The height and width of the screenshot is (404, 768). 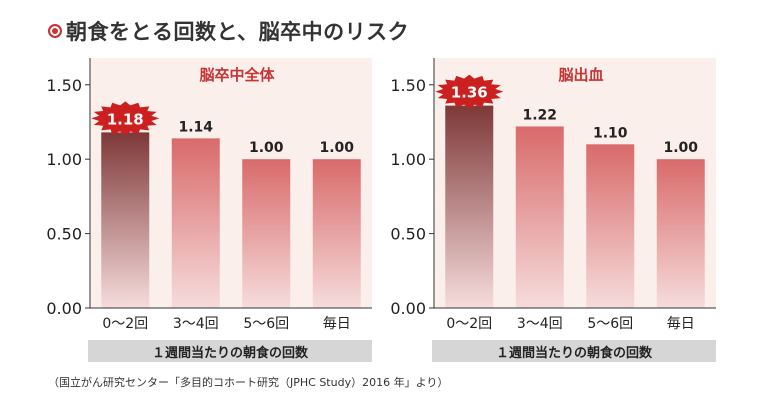 What do you see at coordinates (539, 115) in the screenshot?
I see `bar-value-label: 1.22` at bounding box center [539, 115].